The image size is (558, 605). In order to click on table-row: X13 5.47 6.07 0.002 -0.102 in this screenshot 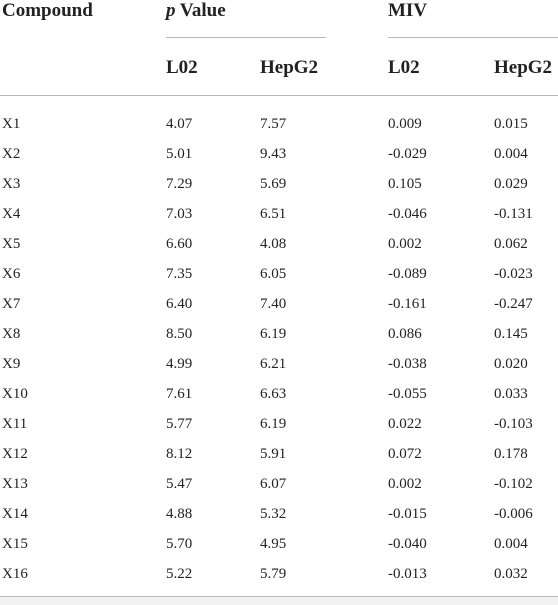, I will do `click(279, 484)`.